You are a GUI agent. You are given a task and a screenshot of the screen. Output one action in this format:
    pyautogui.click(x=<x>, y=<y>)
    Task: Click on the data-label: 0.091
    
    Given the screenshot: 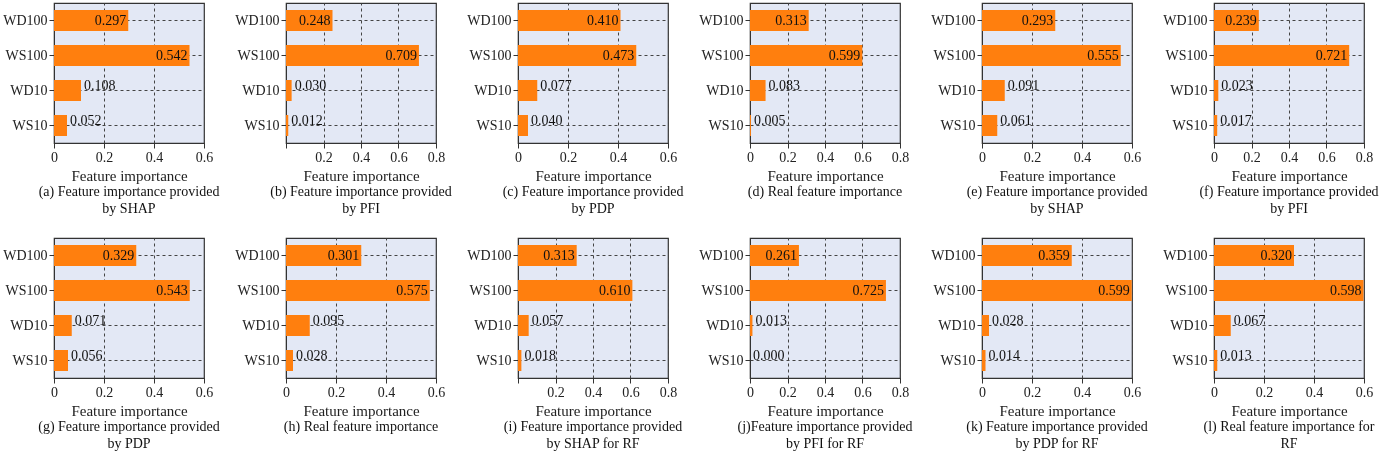 What is the action you would take?
    pyautogui.click(x=1023, y=85)
    